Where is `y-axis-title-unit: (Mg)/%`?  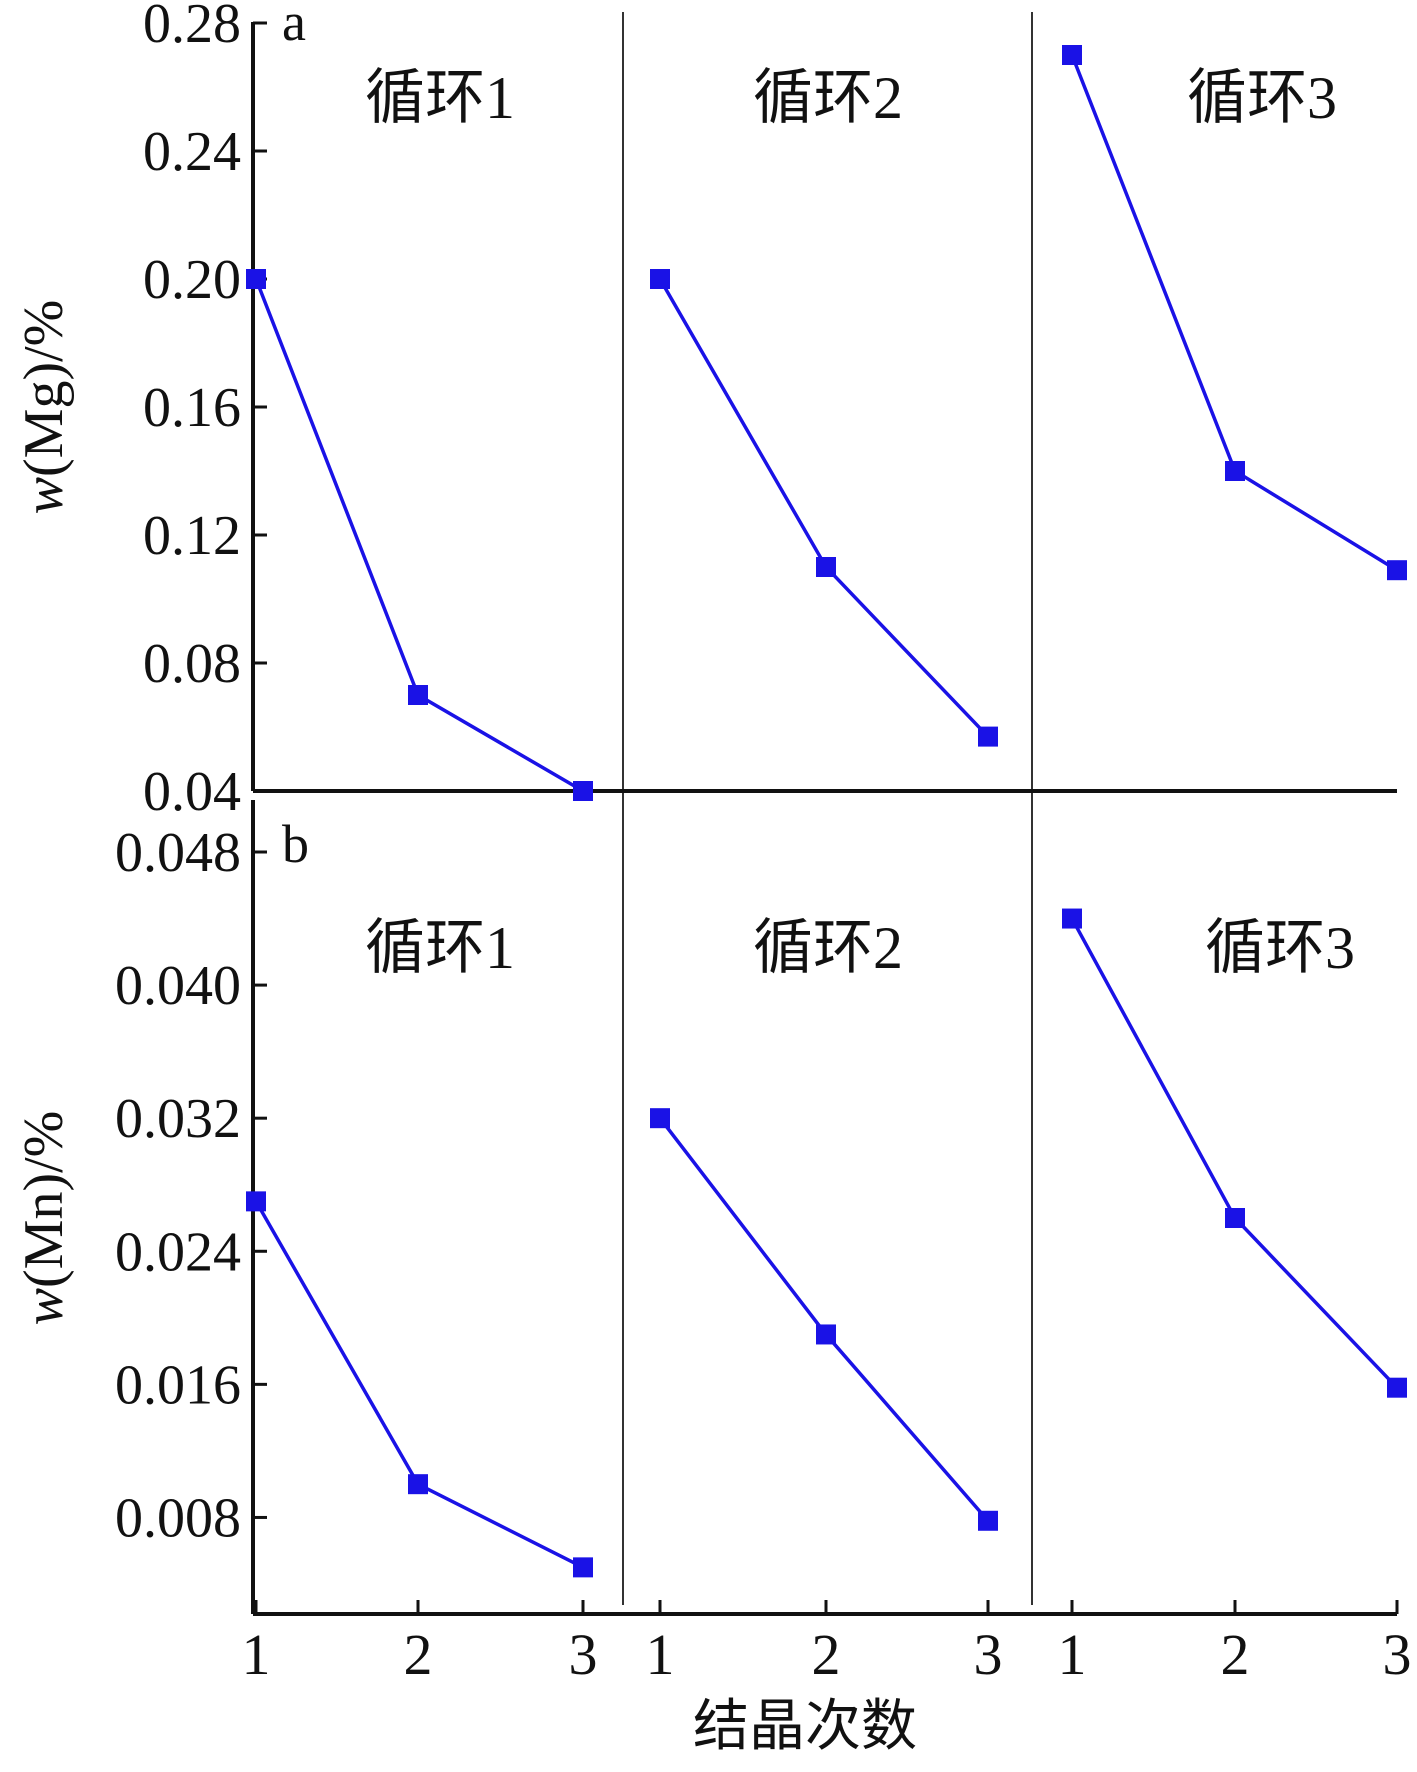
y-axis-title-unit: (Mg)/% is located at coordinates (44, 388).